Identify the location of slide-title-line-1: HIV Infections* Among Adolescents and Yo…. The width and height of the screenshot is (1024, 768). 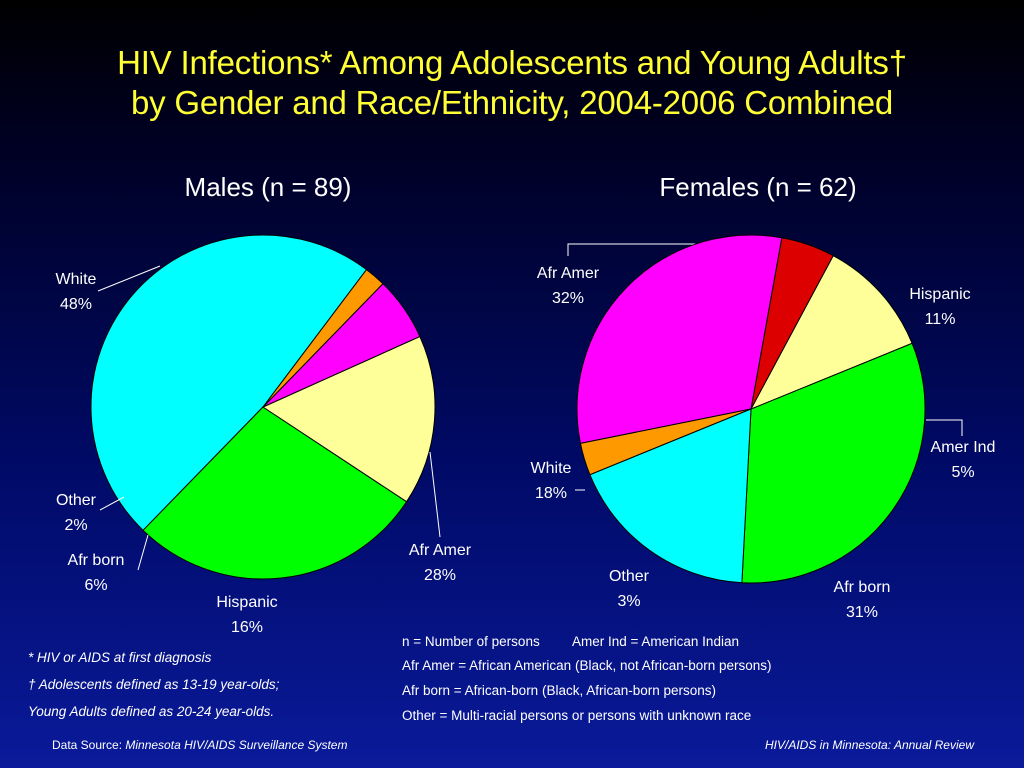
(512, 62).